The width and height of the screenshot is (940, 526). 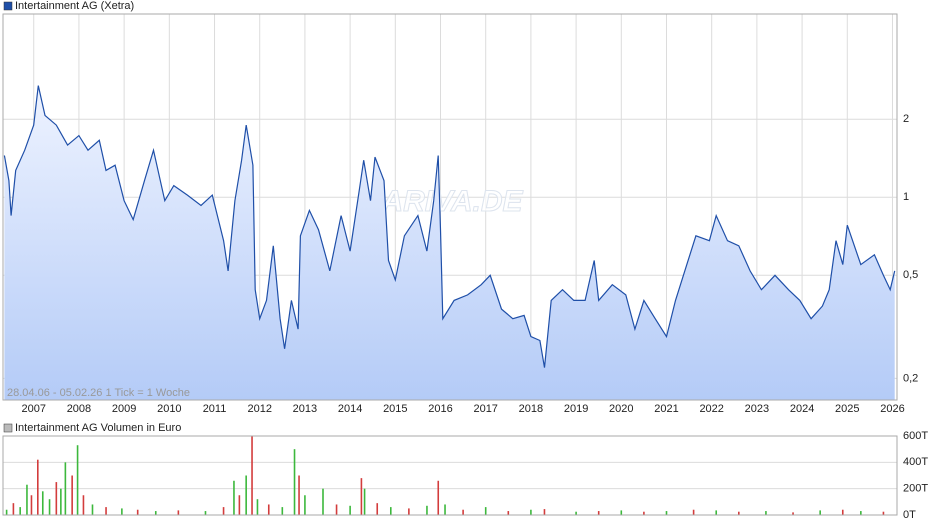 I want to click on y-tick-label: 2, so click(x=906, y=119).